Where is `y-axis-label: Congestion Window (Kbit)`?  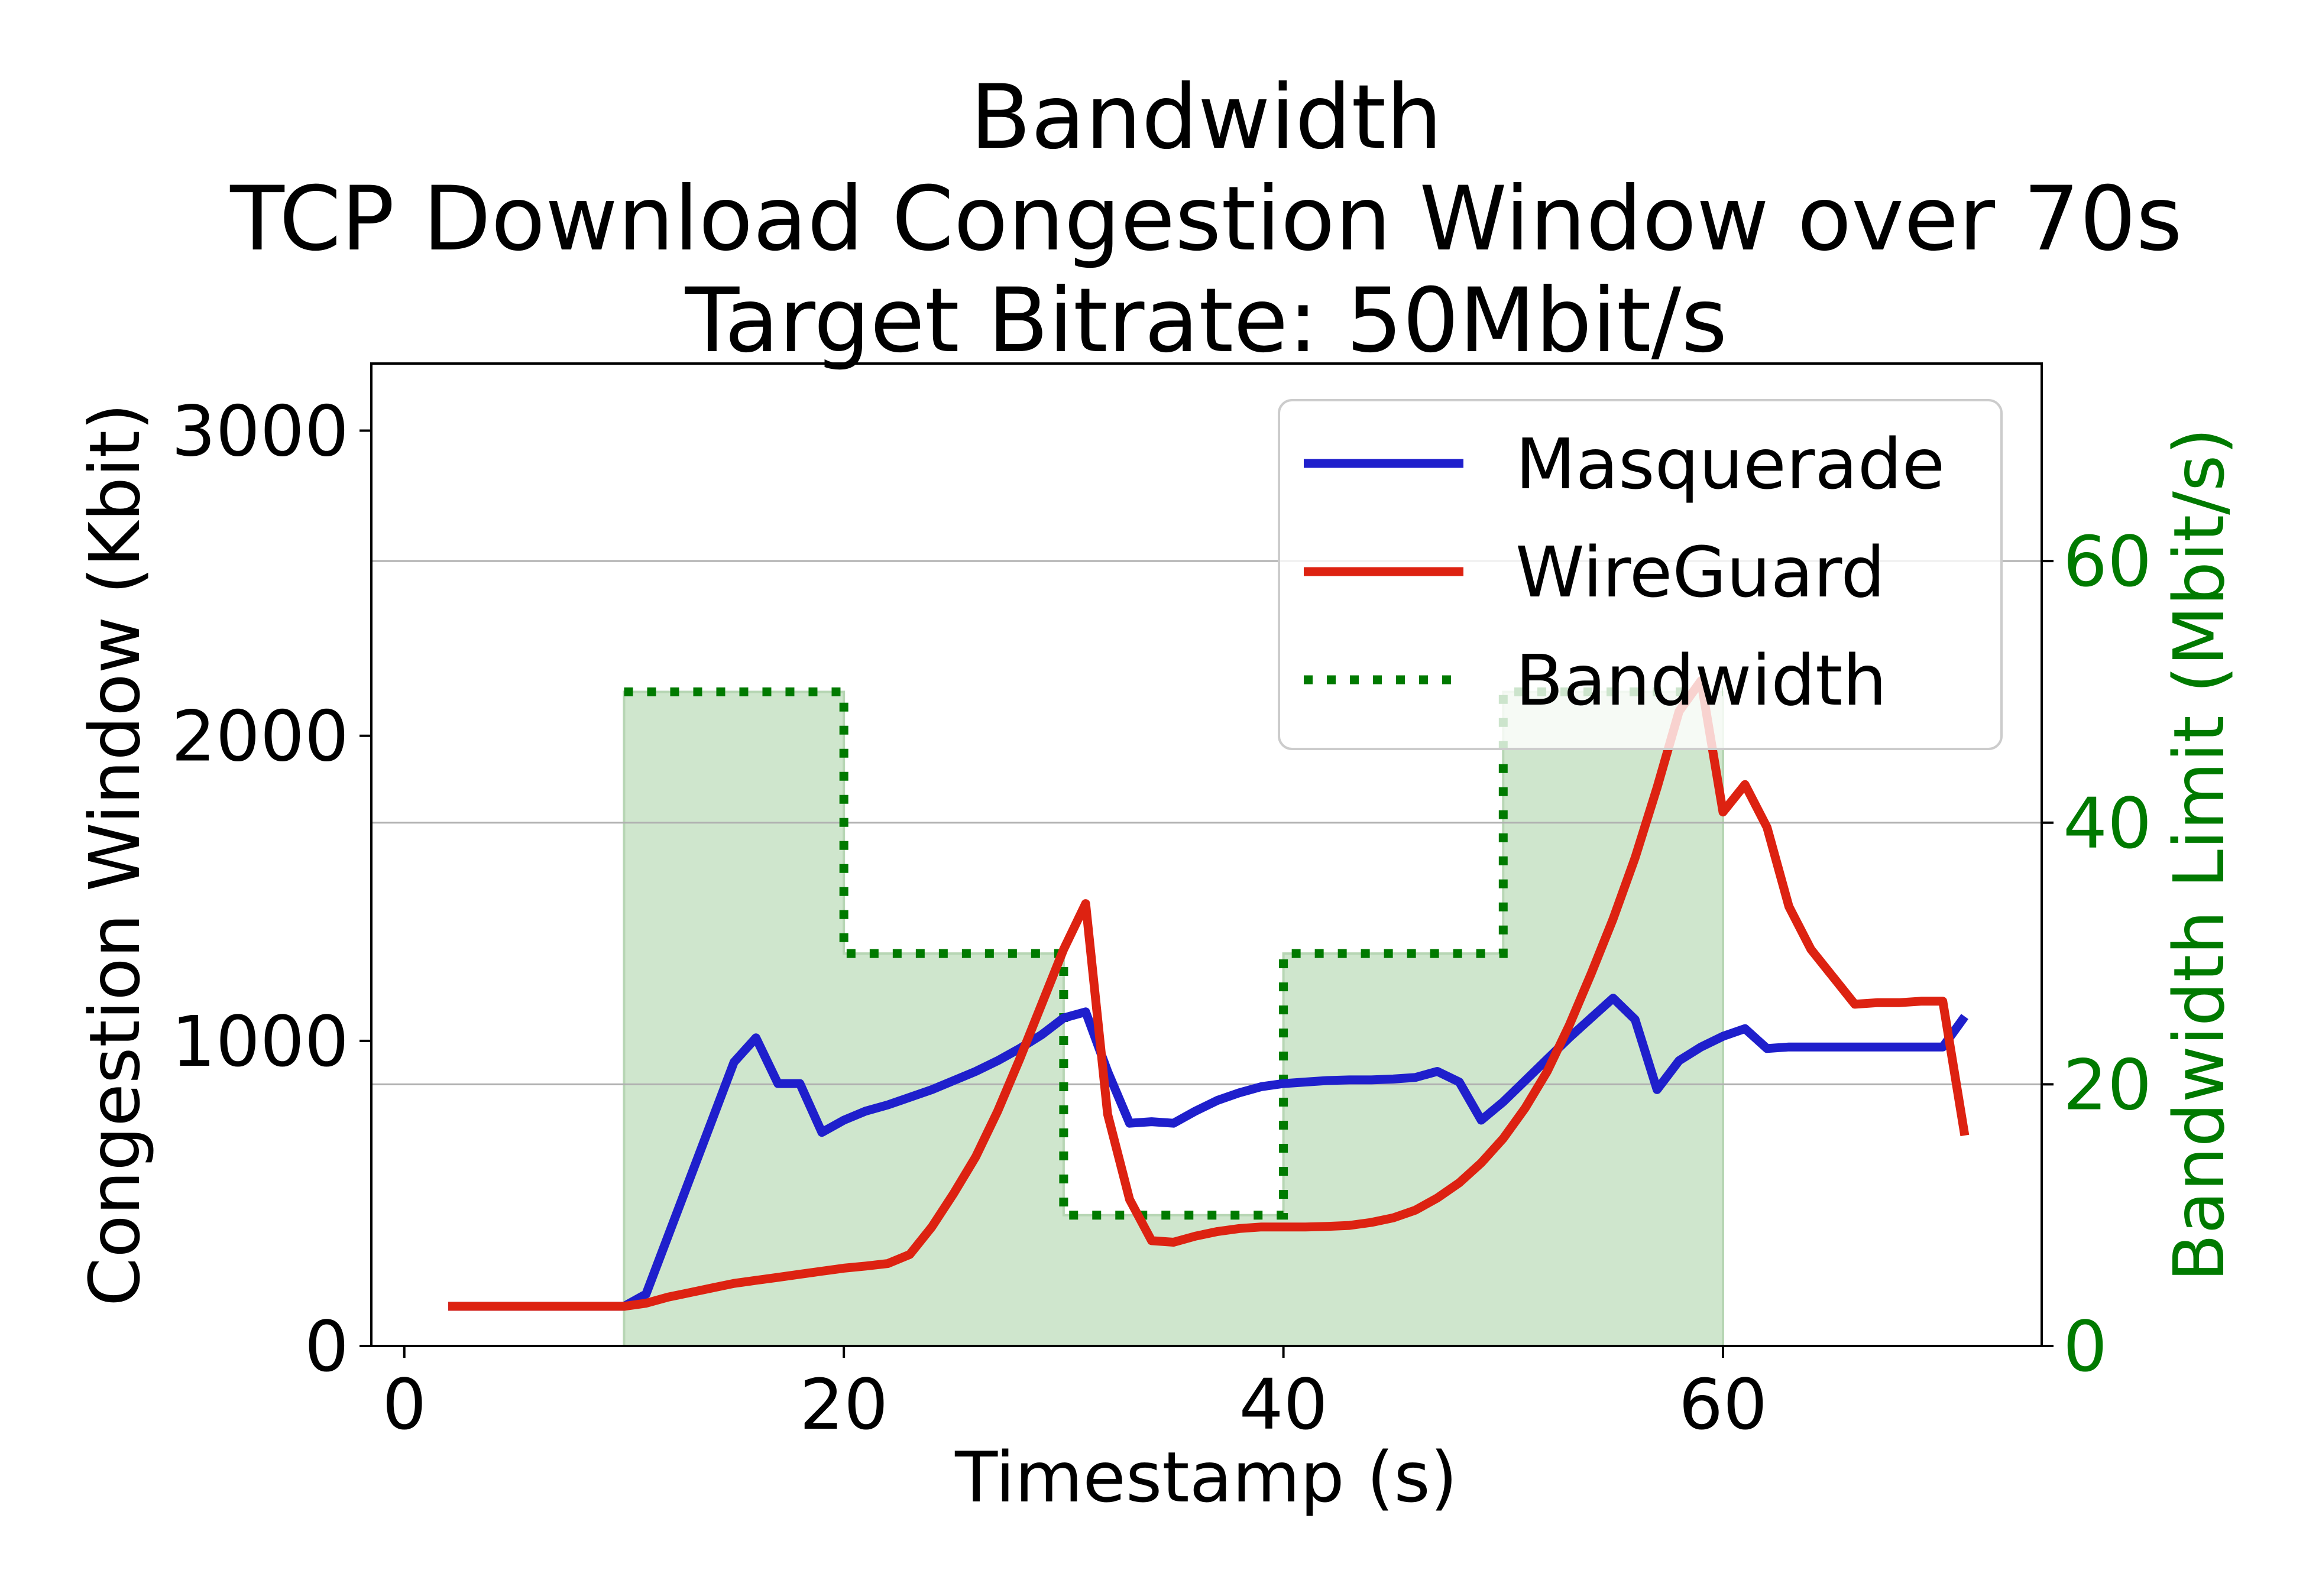 y-axis-label: Congestion Window (Kbit) is located at coordinates (115, 854).